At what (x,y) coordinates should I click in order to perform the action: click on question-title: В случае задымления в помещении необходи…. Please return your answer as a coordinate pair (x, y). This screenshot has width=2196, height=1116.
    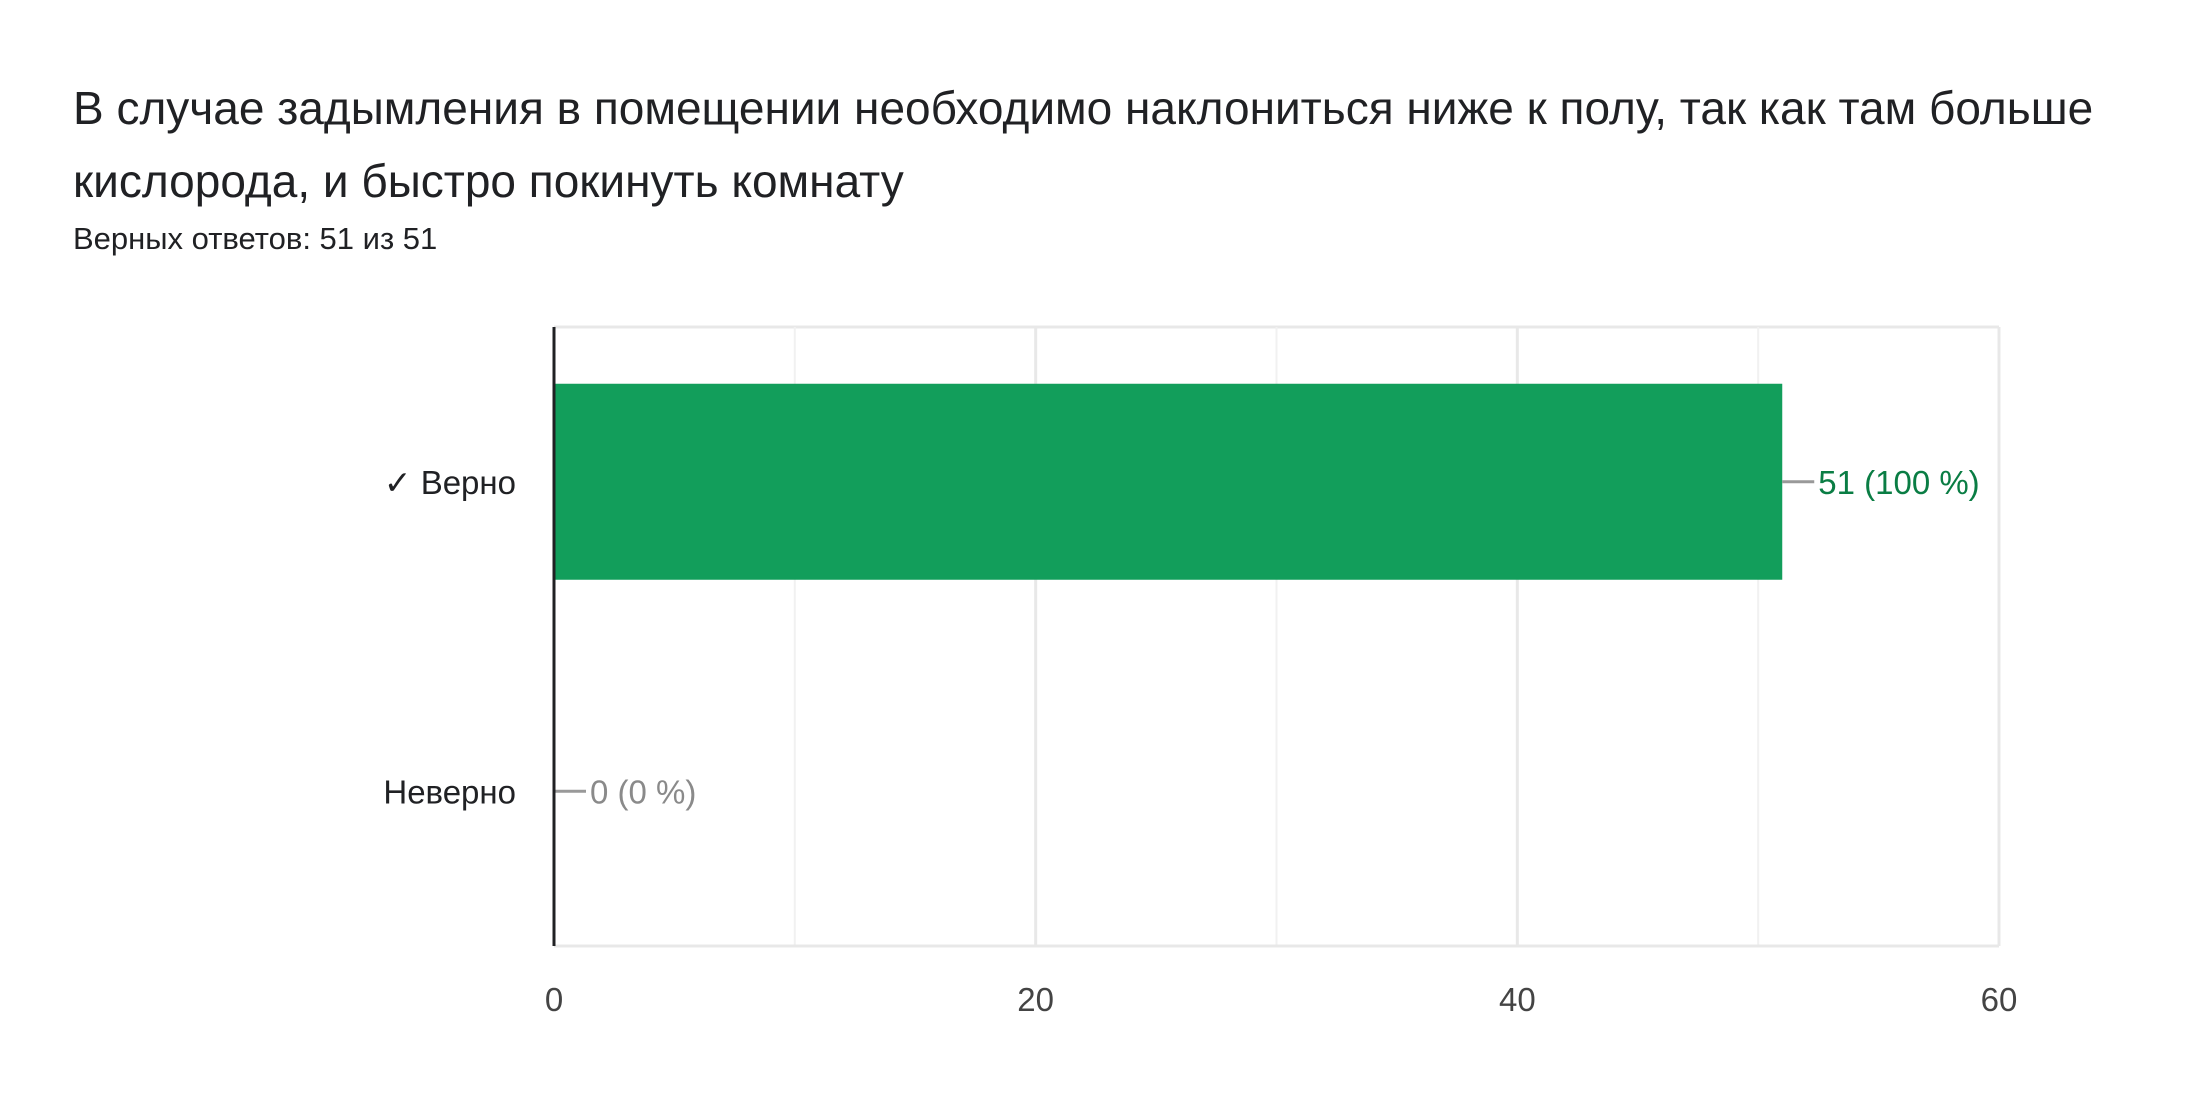
    Looking at the image, I should click on (1083, 144).